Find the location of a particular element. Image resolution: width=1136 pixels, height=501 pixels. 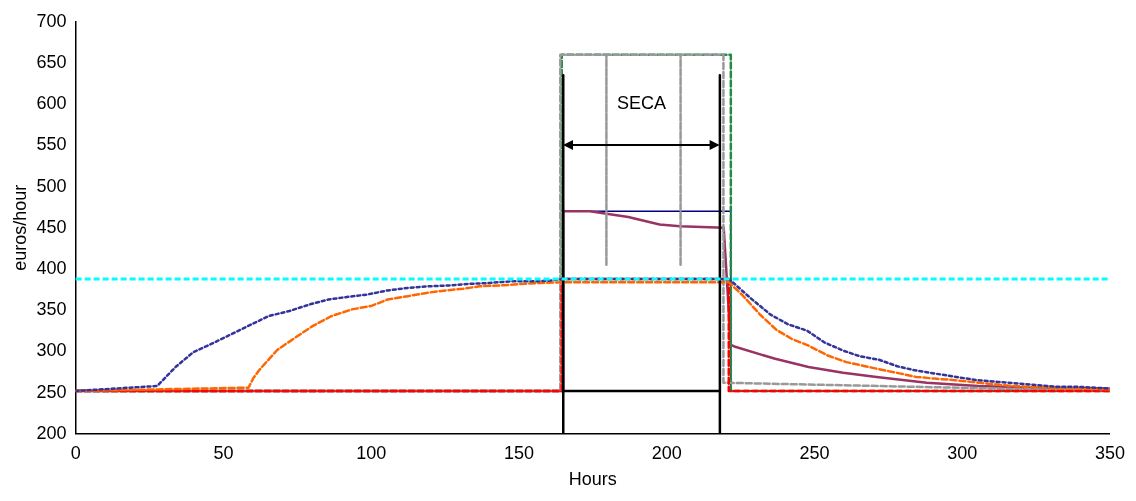

y-tick-label: 350 is located at coordinates (51, 309).